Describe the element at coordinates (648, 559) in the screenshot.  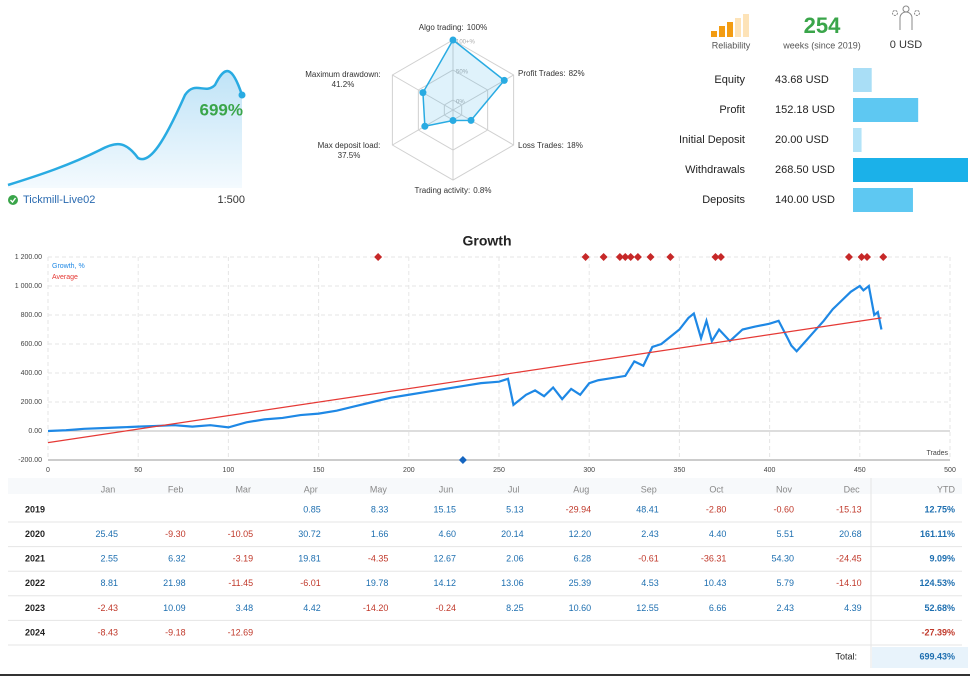
I see `month-cell: -0.61` at that location.